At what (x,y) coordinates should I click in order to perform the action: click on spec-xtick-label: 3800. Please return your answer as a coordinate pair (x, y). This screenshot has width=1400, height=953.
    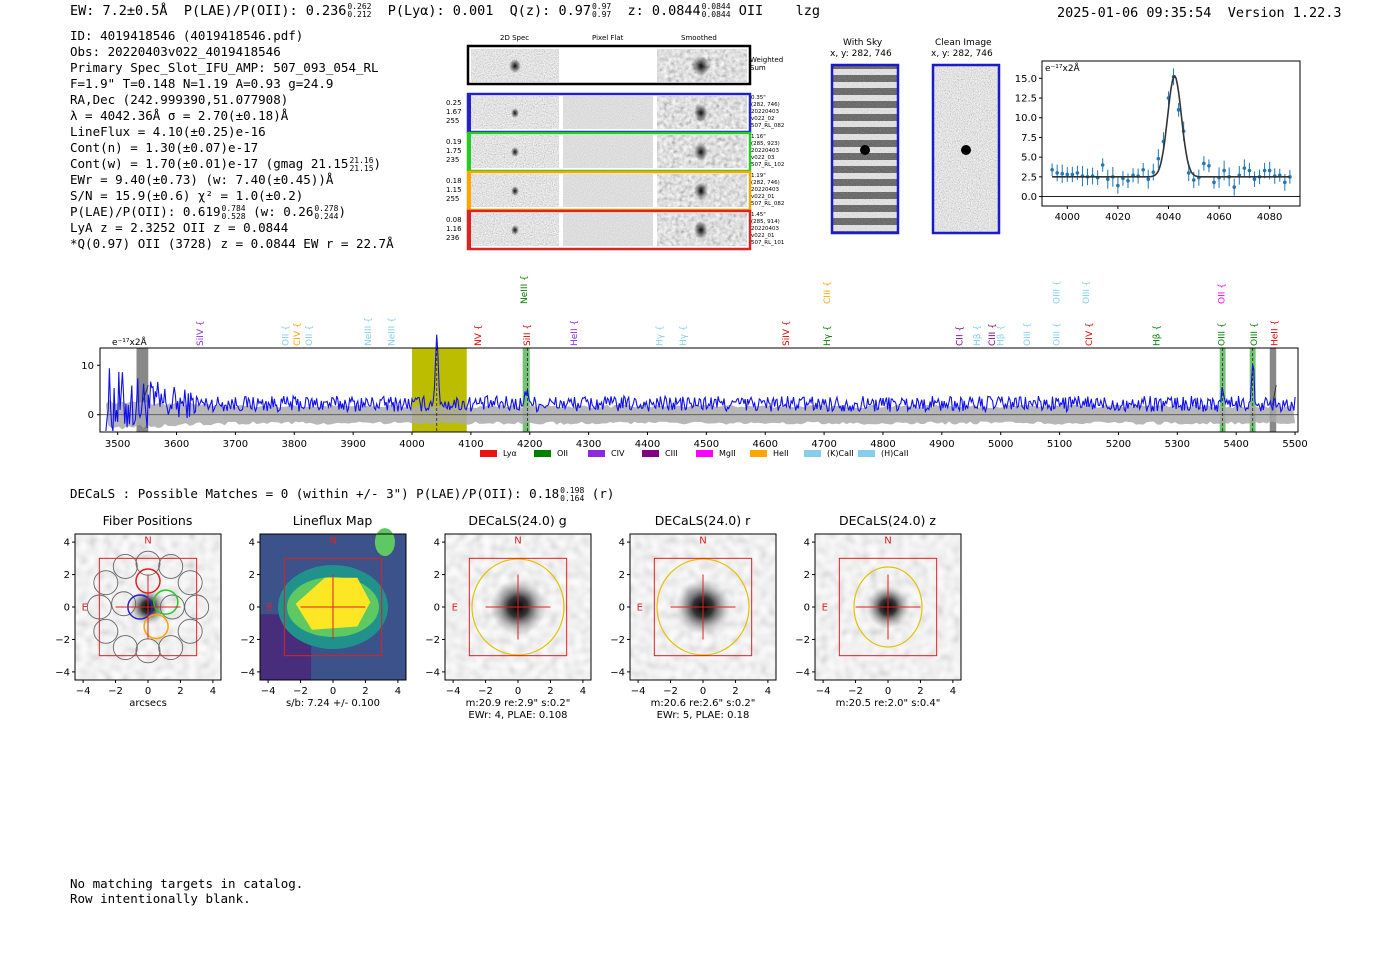
    Looking at the image, I should click on (294, 444).